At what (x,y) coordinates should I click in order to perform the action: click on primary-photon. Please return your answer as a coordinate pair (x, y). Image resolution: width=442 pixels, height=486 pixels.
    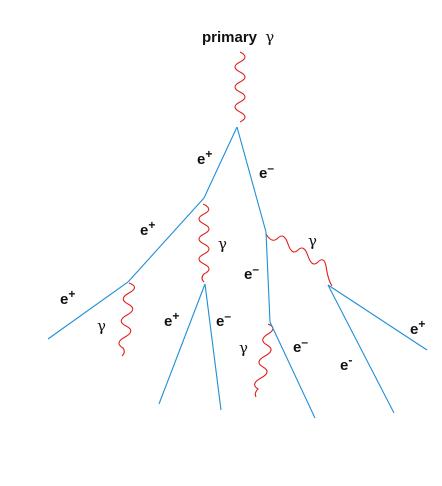
    Looking at the image, I should click on (240, 87).